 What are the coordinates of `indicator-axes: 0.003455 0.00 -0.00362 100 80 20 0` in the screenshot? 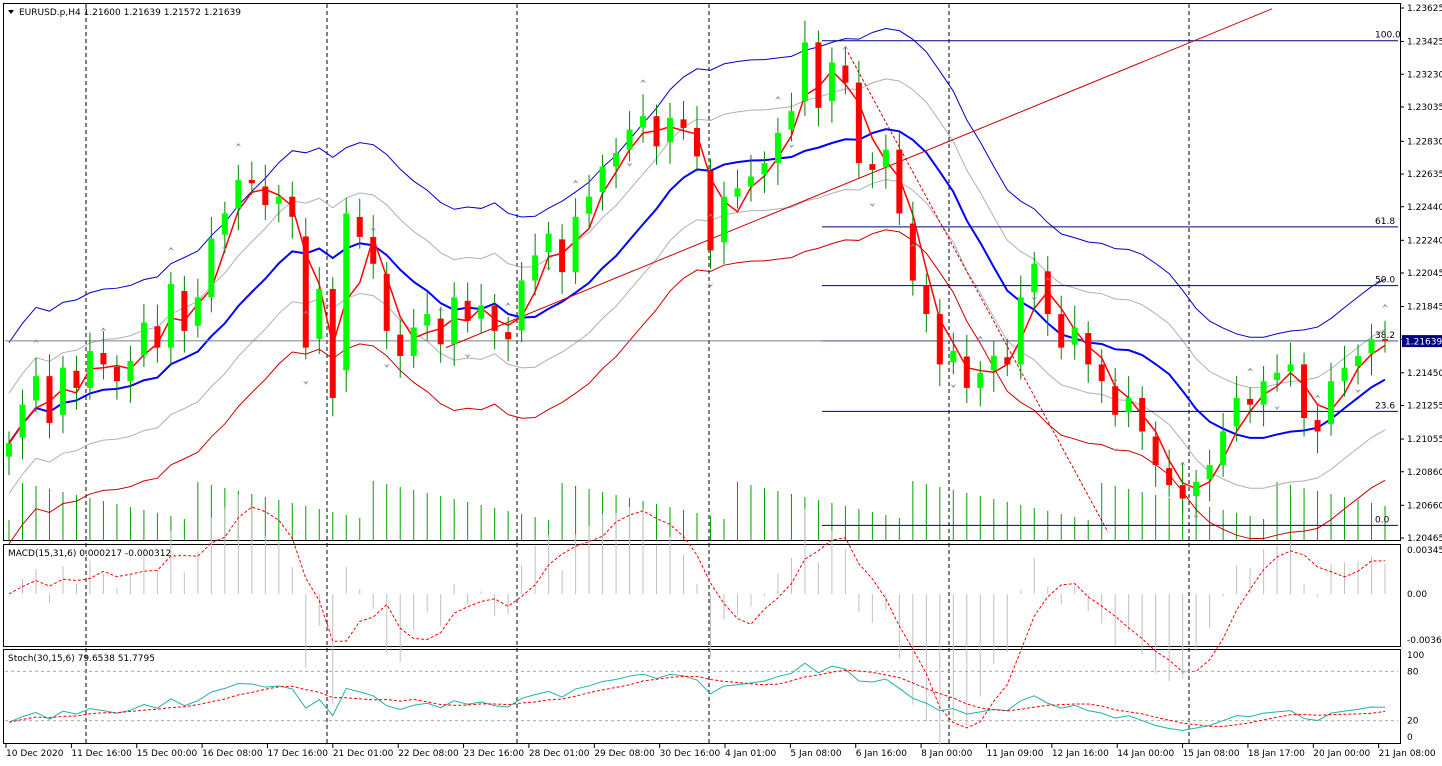 It's located at (1424, 644).